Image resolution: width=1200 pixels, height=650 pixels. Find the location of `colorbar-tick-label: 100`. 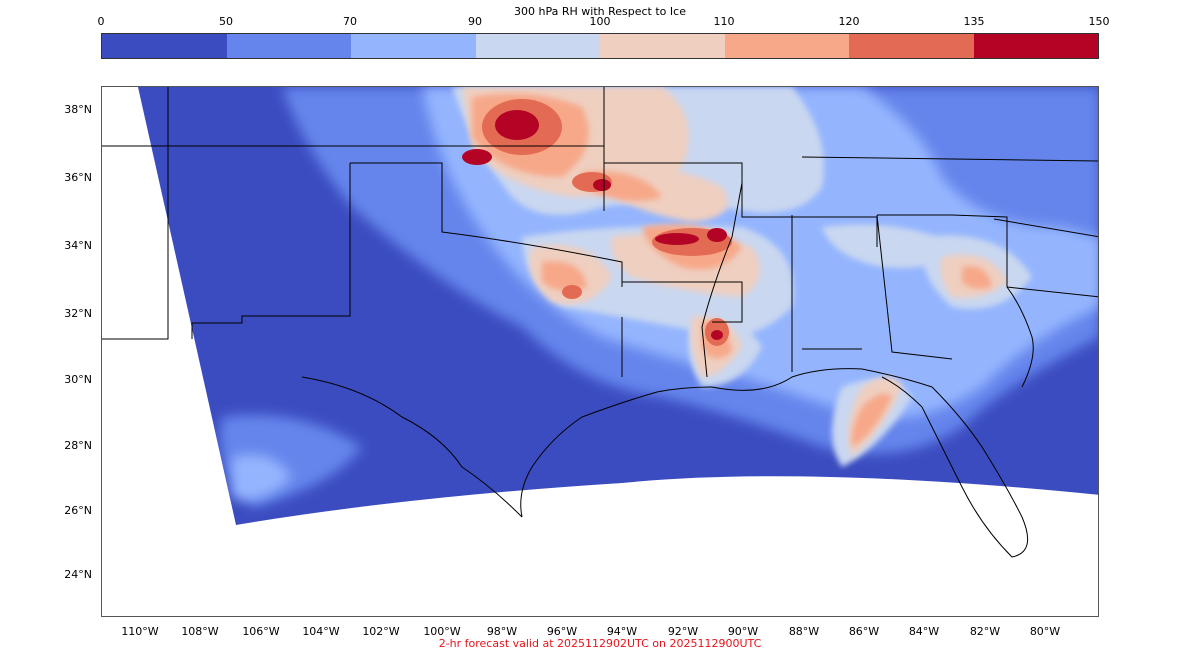

colorbar-tick-label: 100 is located at coordinates (600, 21).